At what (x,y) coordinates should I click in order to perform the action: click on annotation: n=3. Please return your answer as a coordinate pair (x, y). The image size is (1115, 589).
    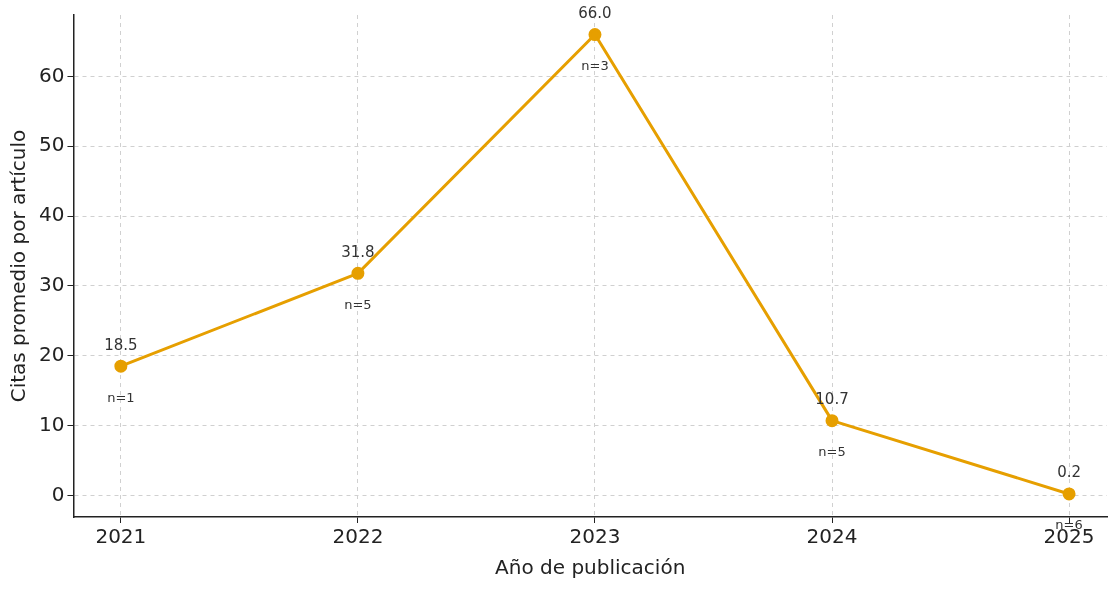
    Looking at the image, I should click on (595, 65).